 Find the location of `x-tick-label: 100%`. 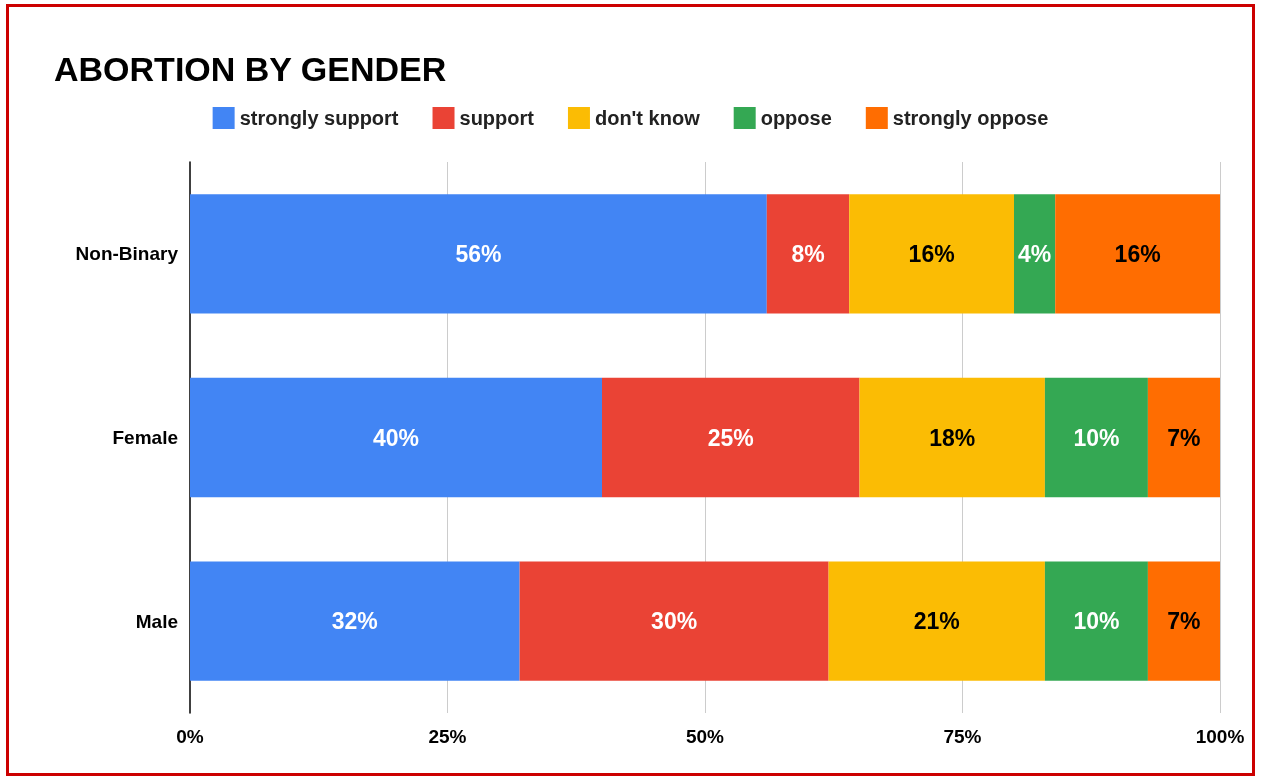

x-tick-label: 100% is located at coordinates (1220, 736).